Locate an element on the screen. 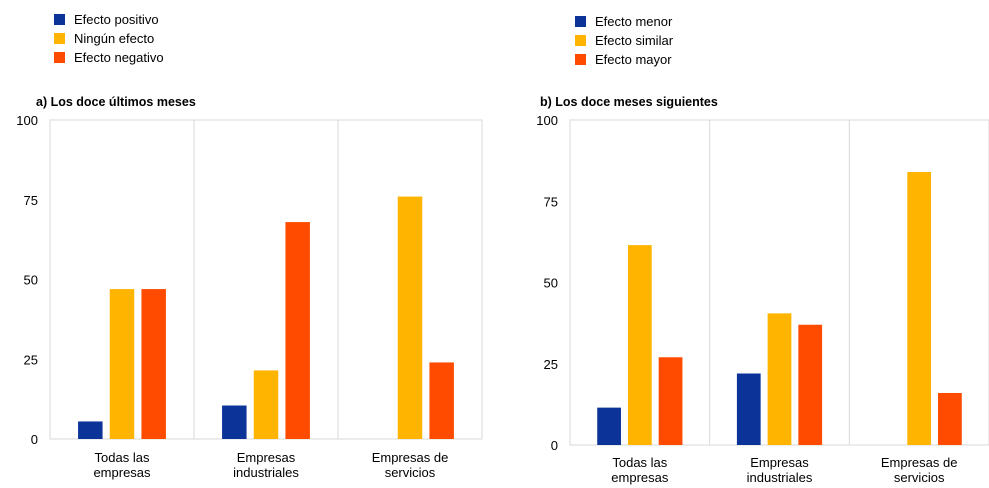  legend-b: Efecto menor Efecto similar Efecto mayor is located at coordinates (624, 40).